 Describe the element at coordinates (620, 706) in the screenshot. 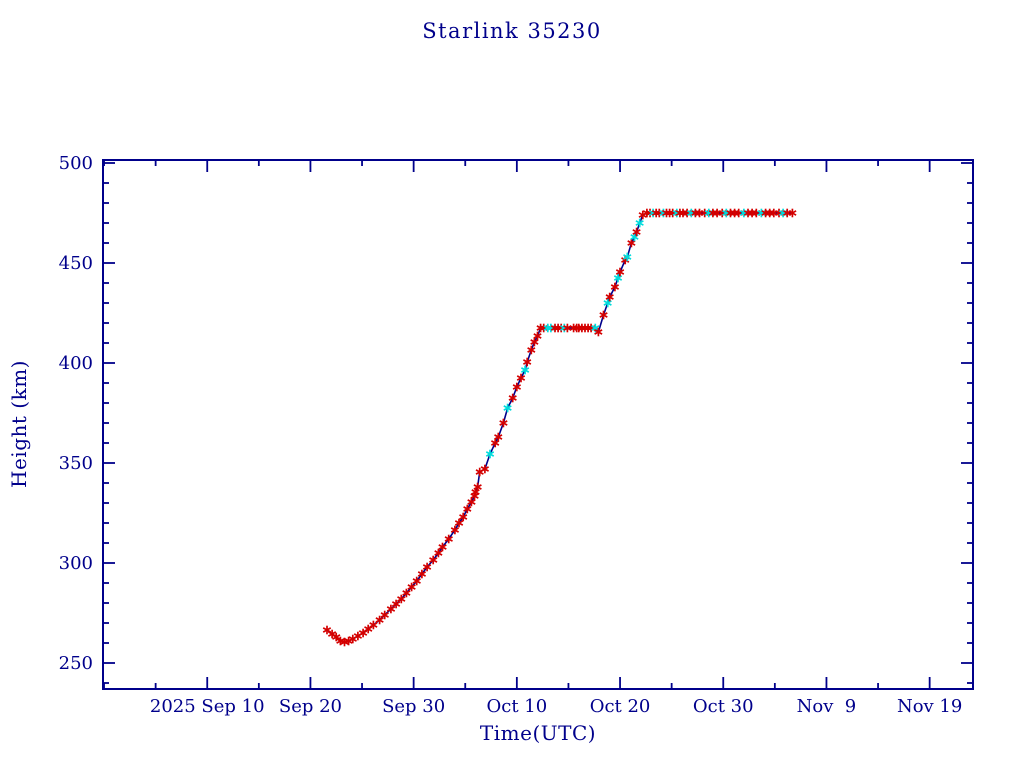

I see `x-tick-label: Oct 20` at that location.